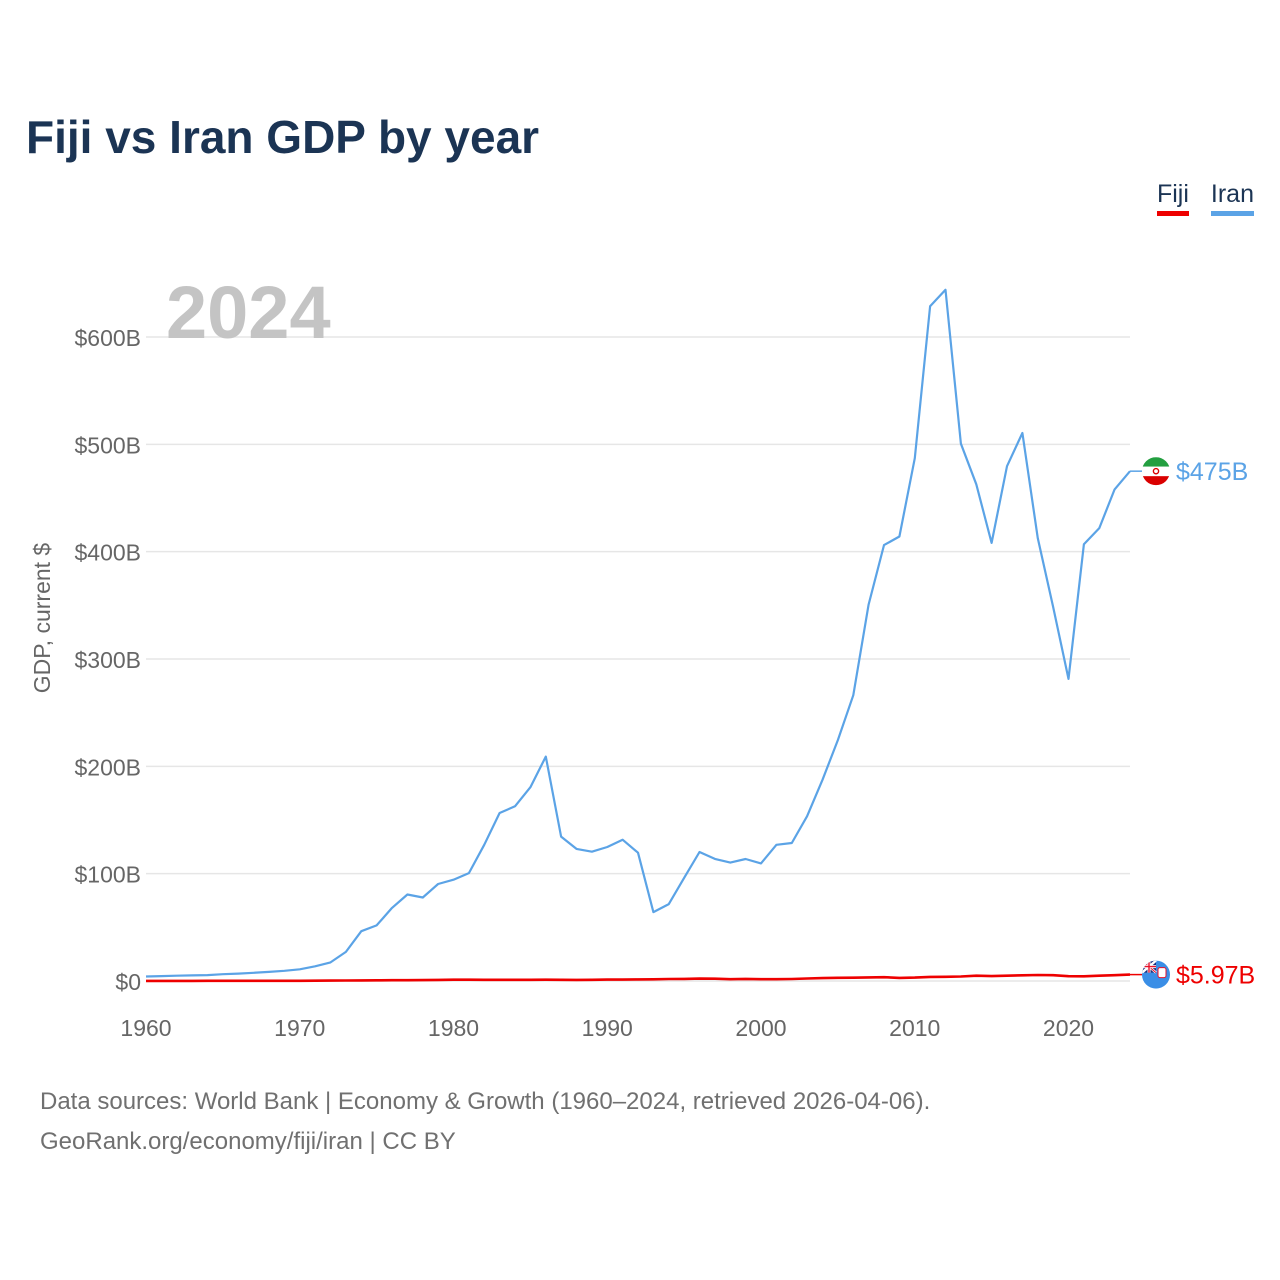  I want to click on x-tick-label: 2010, so click(914, 1028).